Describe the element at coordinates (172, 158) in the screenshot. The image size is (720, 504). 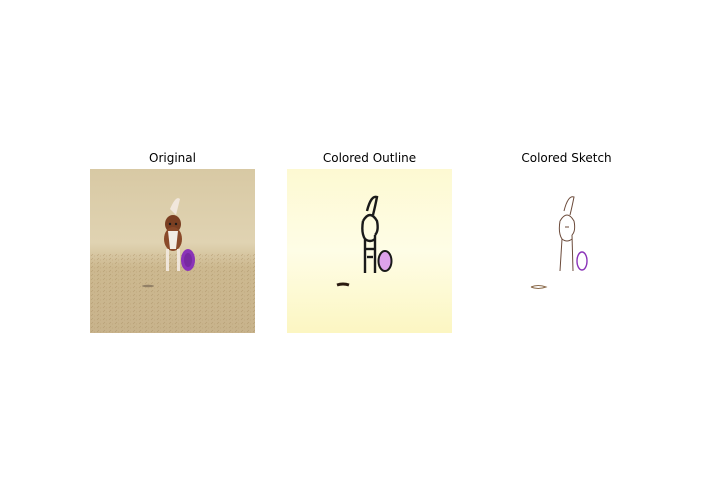
I see `panel-title-original: Original` at that location.